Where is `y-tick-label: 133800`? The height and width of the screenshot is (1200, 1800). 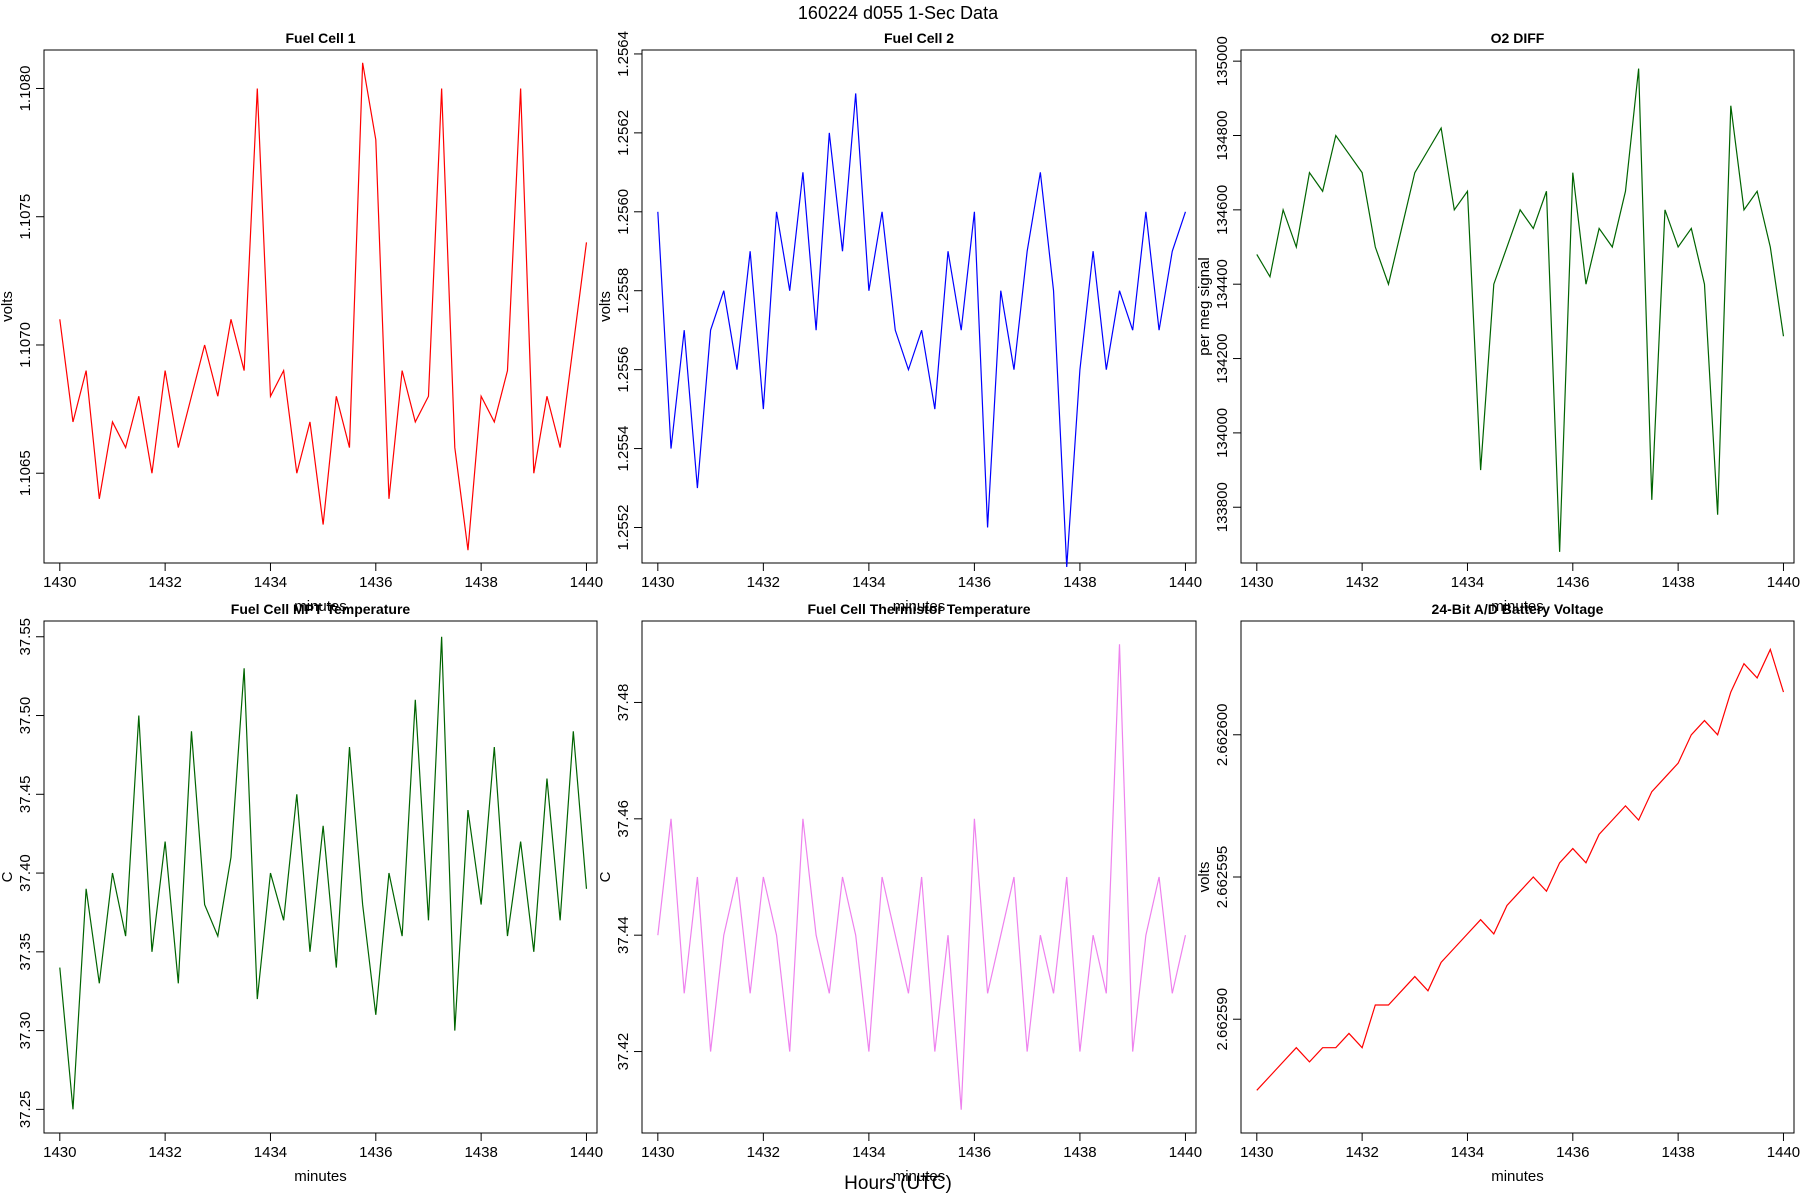 y-tick-label: 133800 is located at coordinates (1222, 507).